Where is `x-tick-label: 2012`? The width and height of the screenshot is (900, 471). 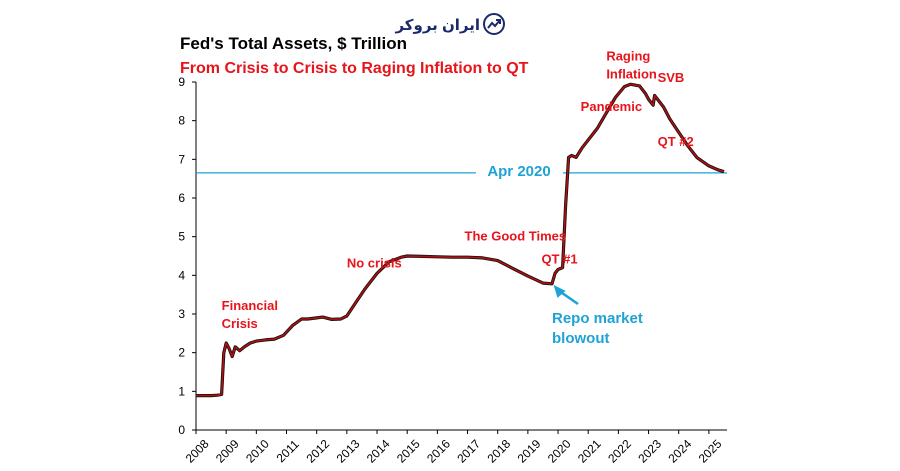
x-tick-label: 2012 is located at coordinates (317, 451).